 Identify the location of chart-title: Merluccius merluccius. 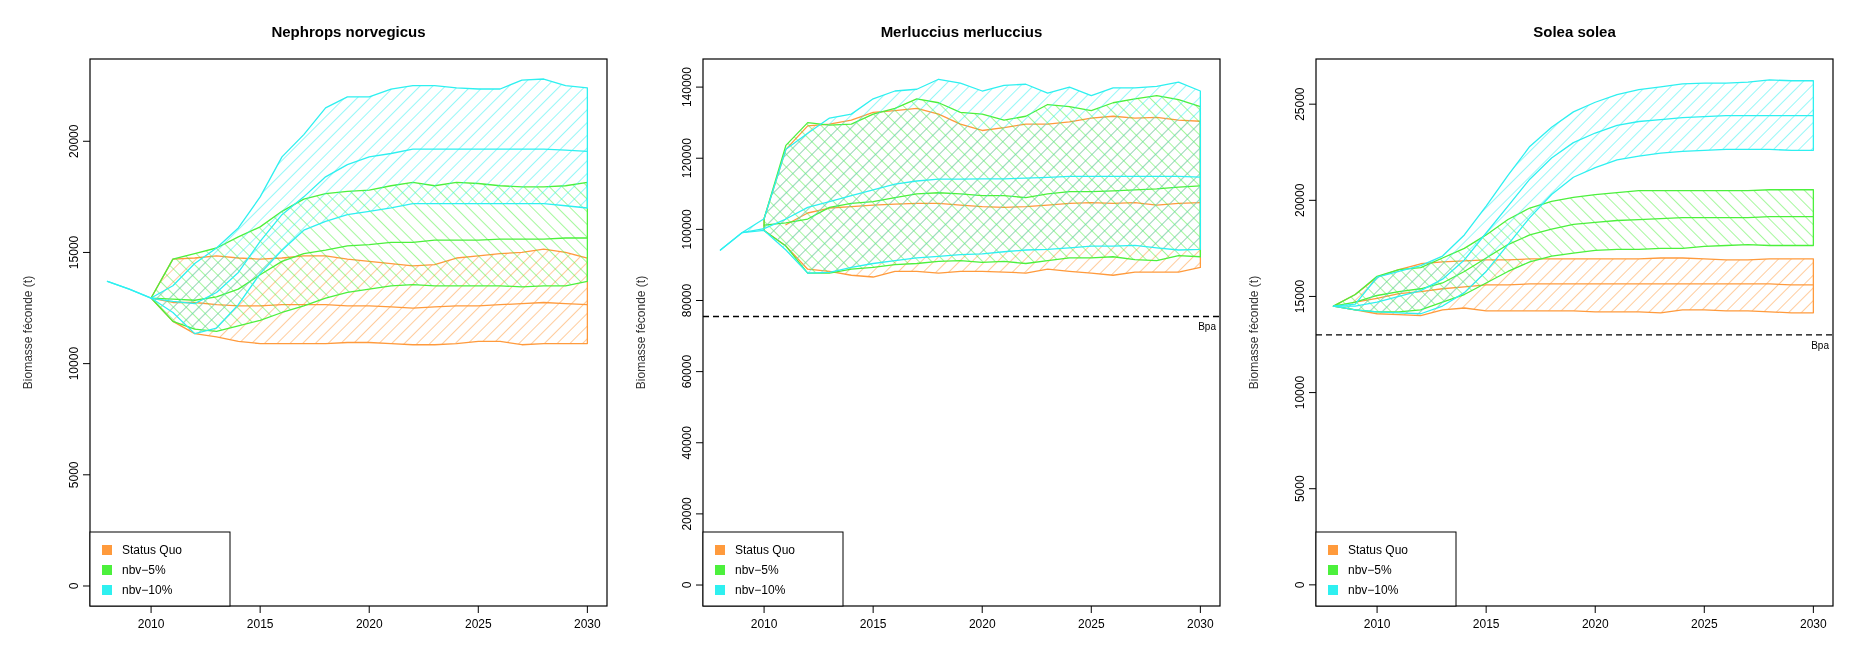
(961, 31).